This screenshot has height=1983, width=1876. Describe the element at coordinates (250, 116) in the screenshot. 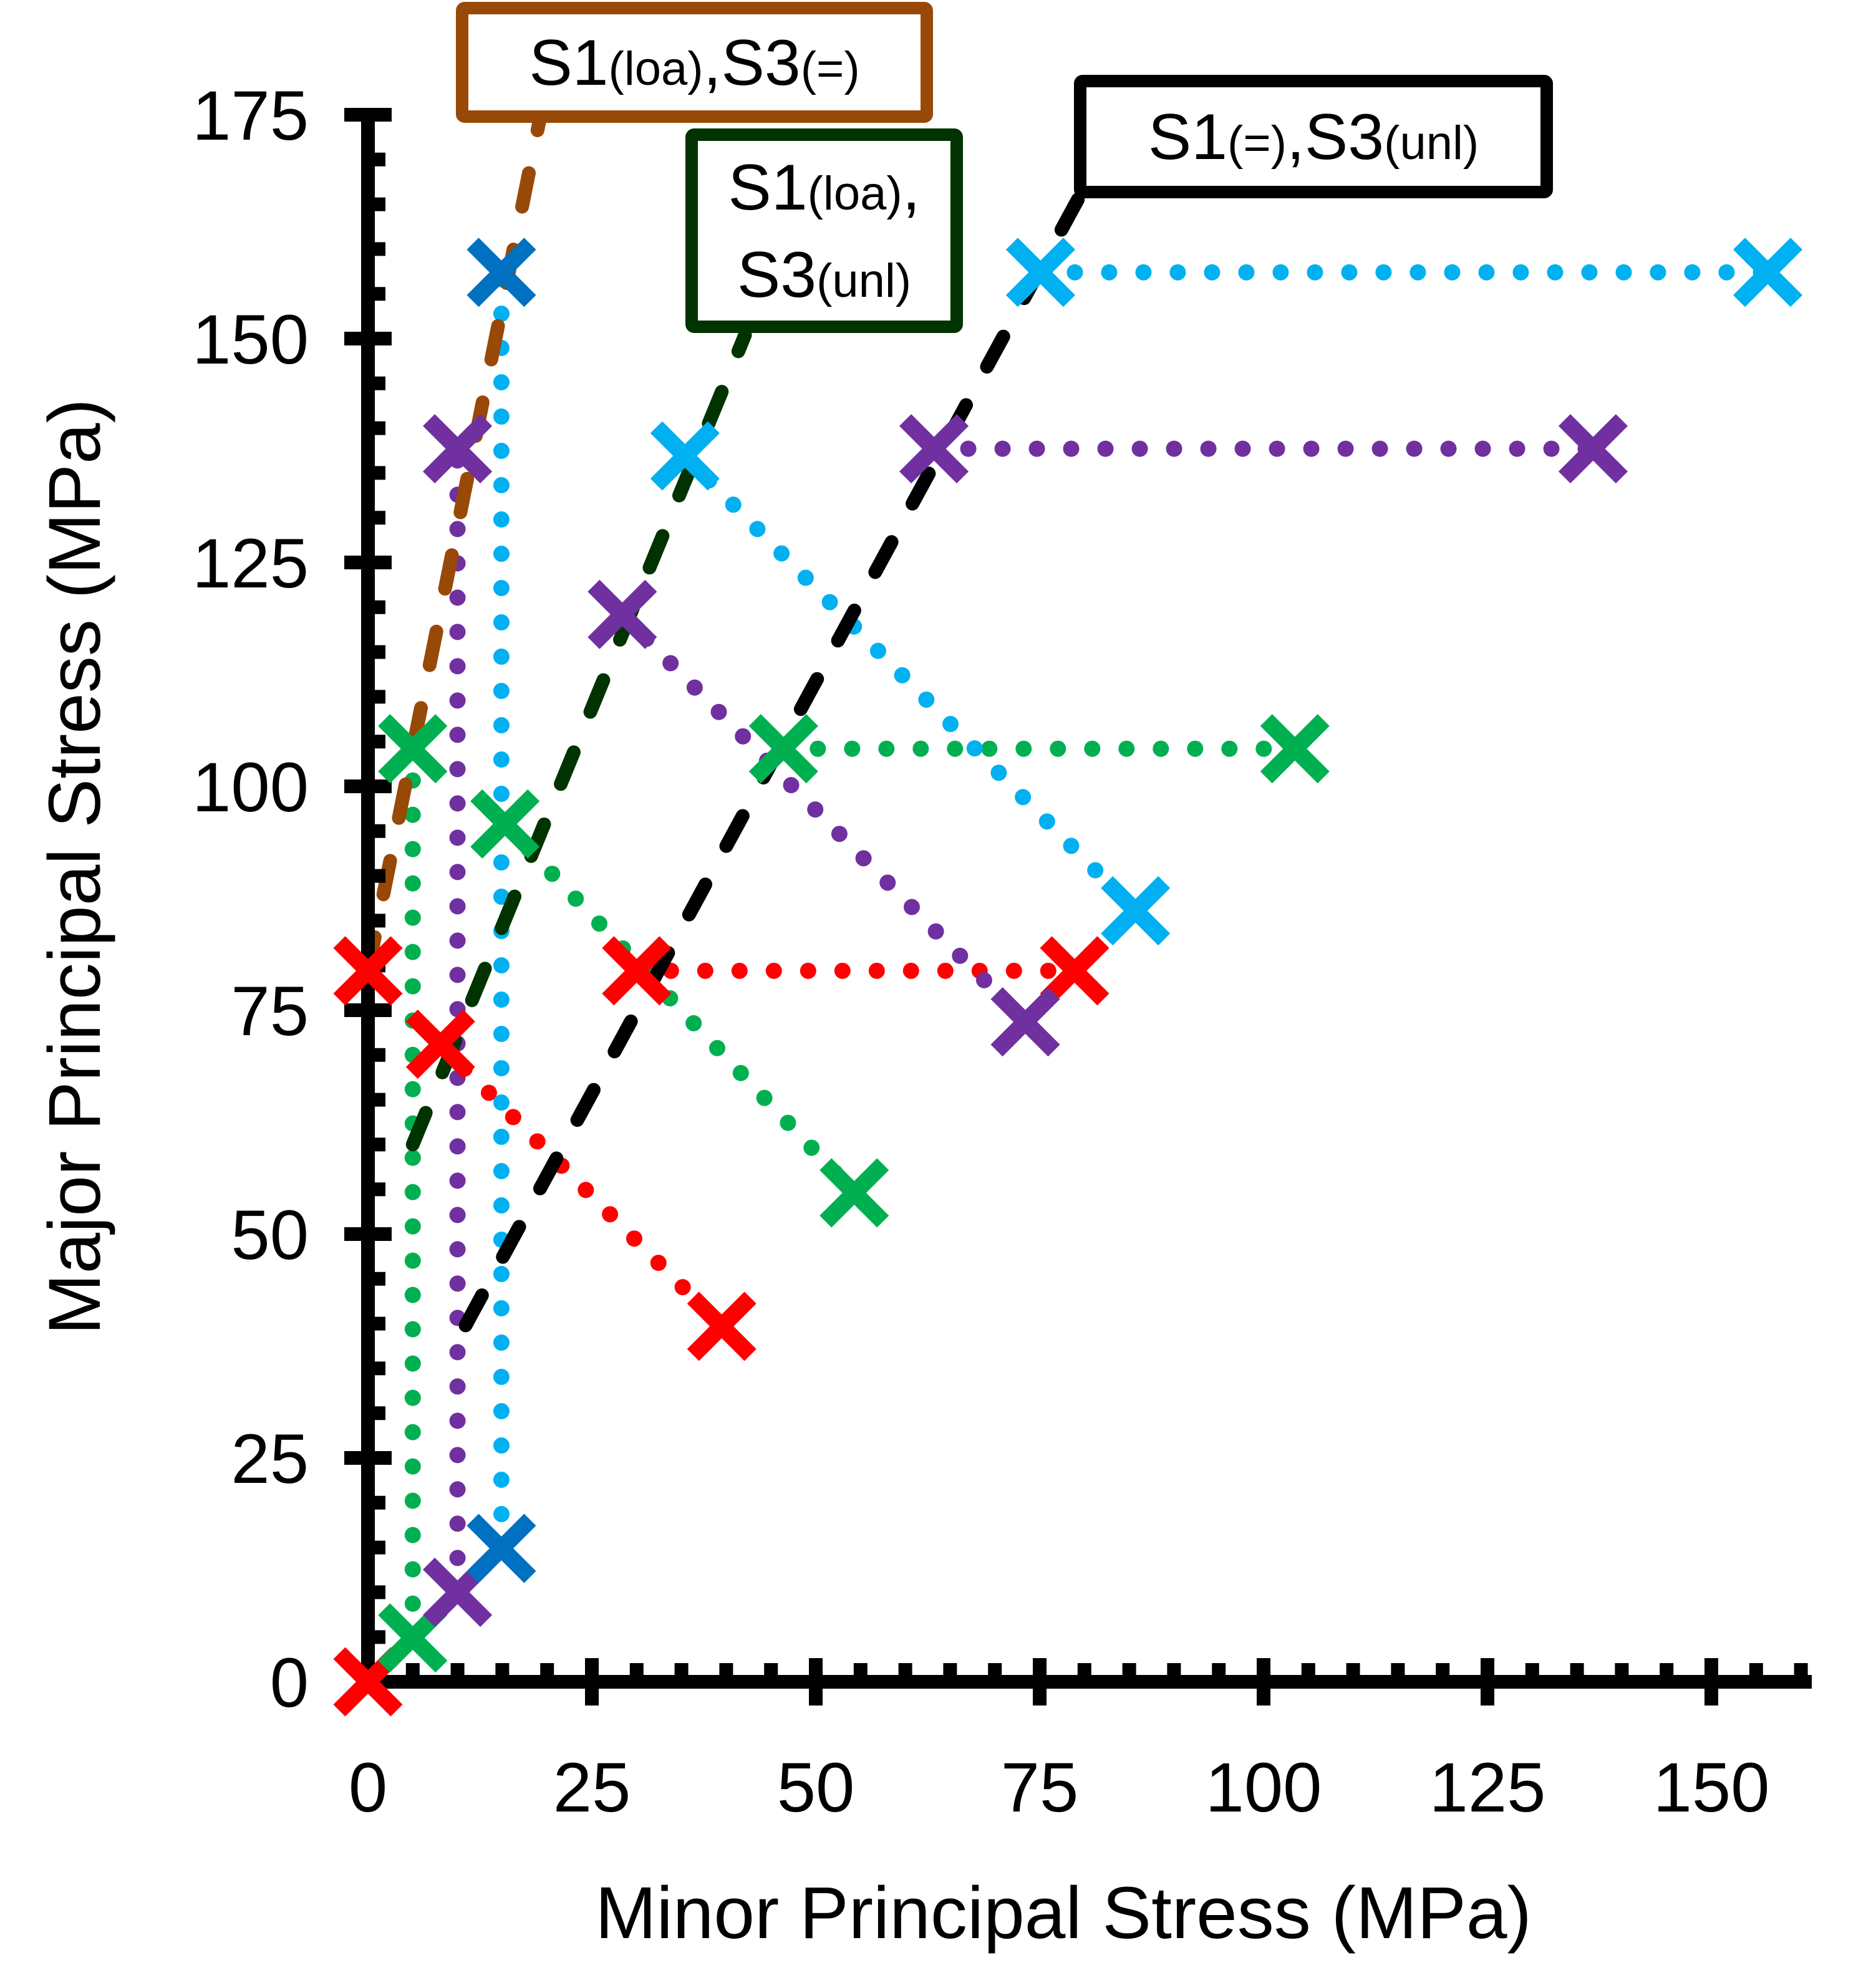

I see `y-tick-label: 175` at that location.